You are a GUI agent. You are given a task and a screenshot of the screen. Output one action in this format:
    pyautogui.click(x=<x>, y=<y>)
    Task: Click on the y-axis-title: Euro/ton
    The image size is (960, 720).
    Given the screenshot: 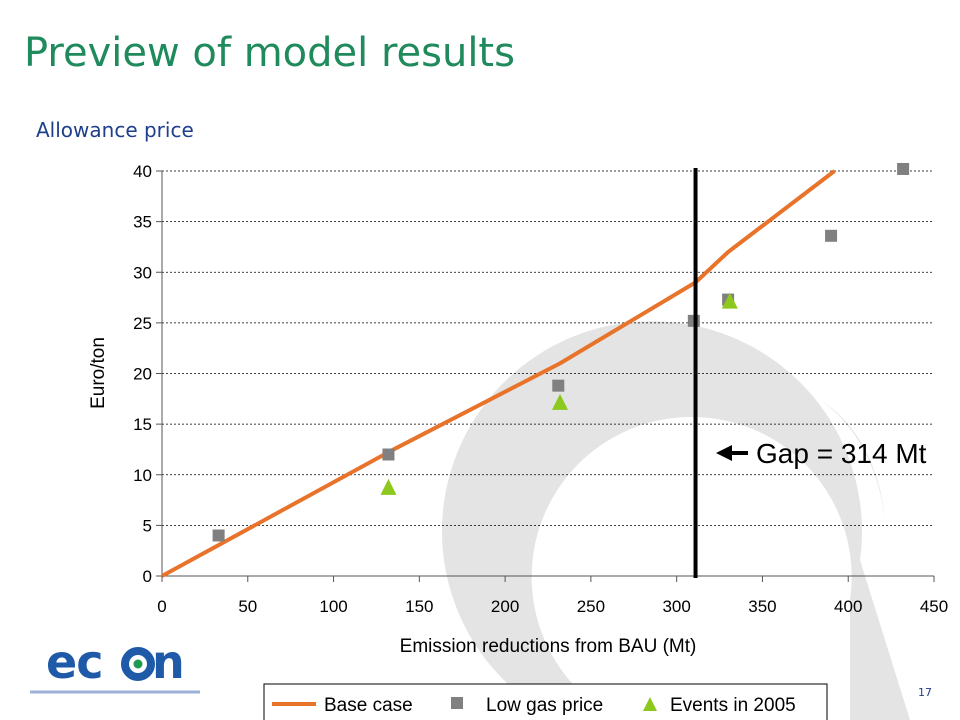 What is the action you would take?
    pyautogui.click(x=98, y=373)
    